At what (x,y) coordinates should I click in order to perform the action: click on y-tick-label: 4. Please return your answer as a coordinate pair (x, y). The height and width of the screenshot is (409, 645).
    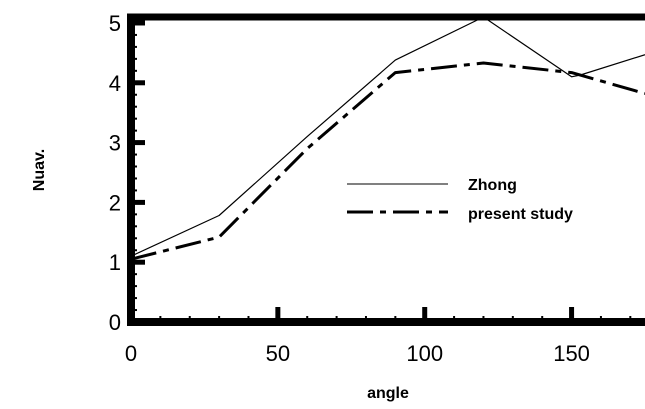
    Looking at the image, I should click on (115, 83).